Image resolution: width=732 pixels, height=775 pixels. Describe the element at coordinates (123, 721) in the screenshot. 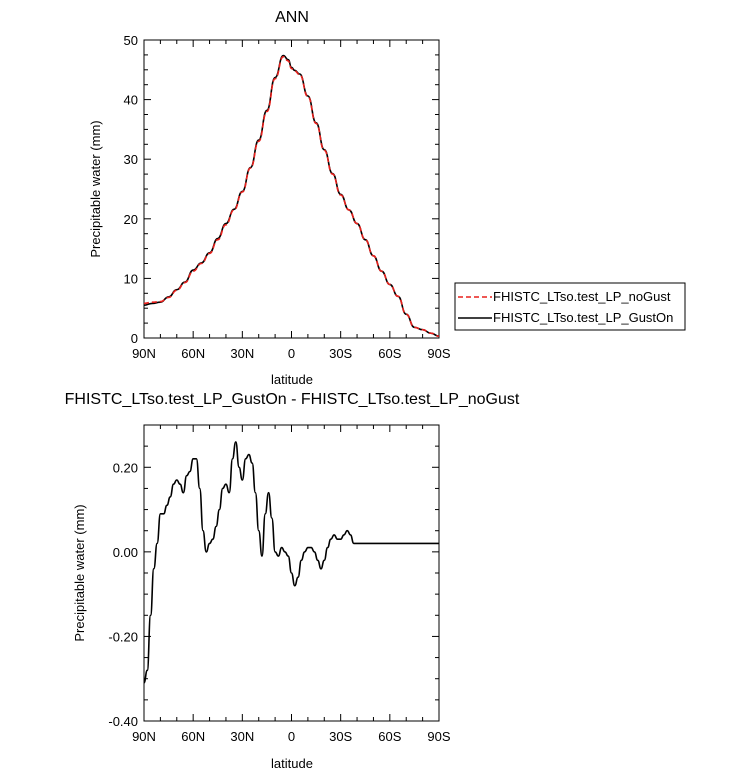

I see `y-tick-label: -0.40` at that location.